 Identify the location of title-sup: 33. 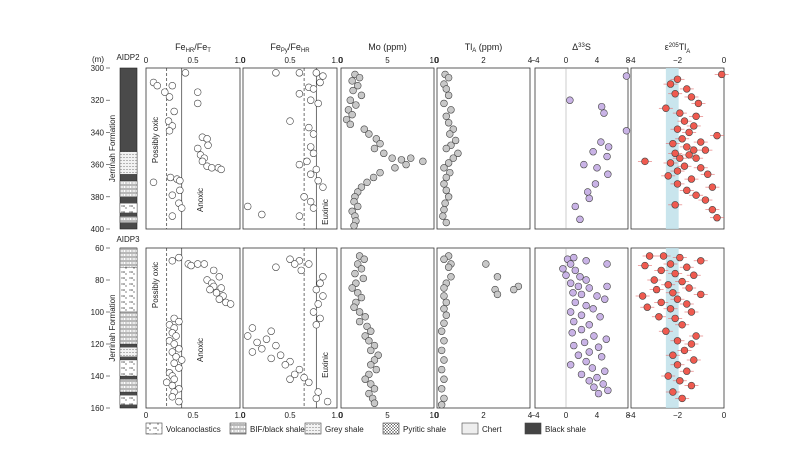
(581, 46).